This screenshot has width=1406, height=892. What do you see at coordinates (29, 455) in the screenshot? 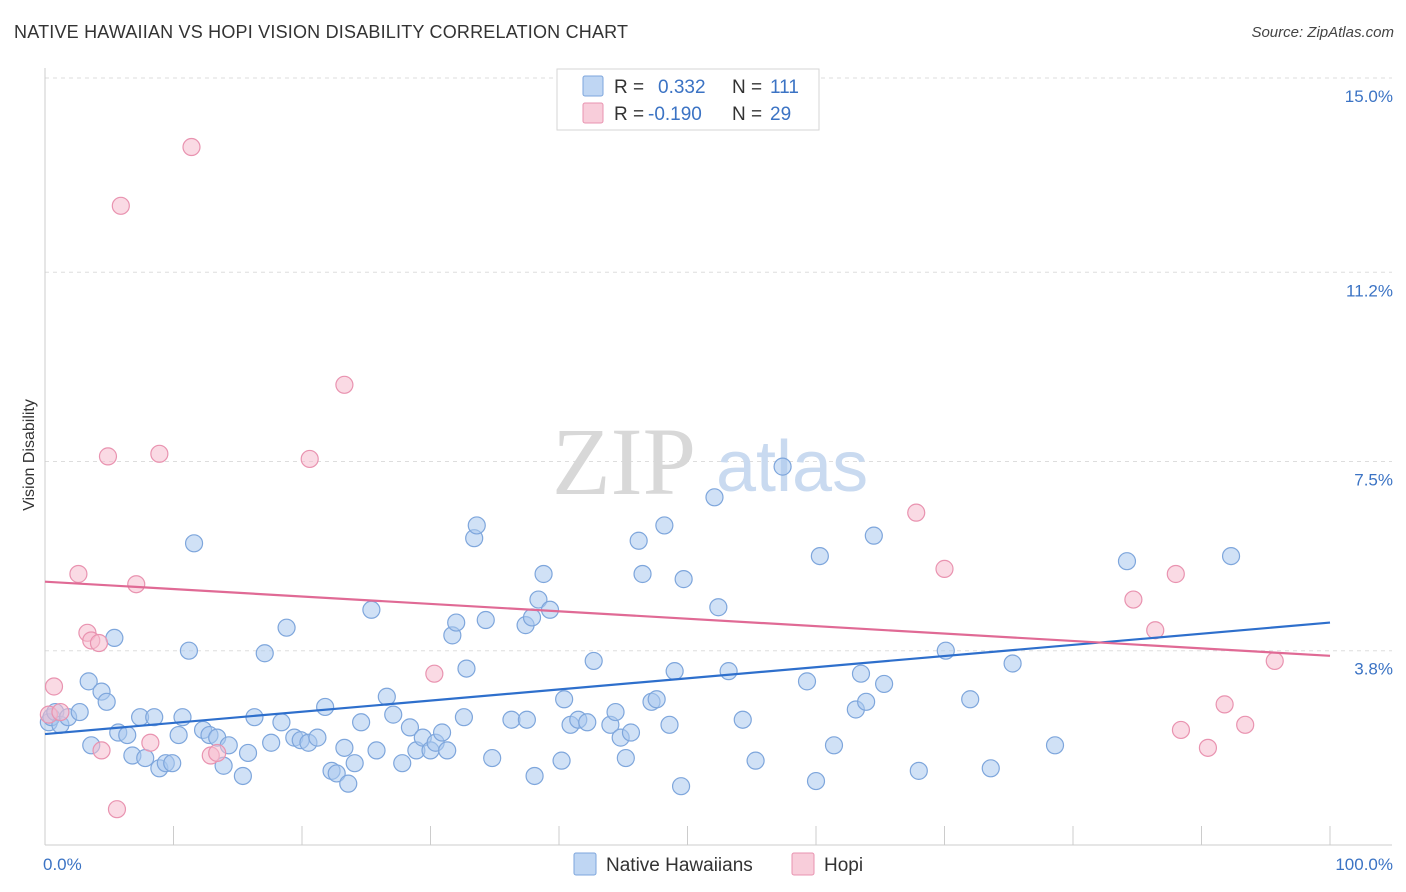
I see `y-axis-label: Vision Disability` at bounding box center [29, 455].